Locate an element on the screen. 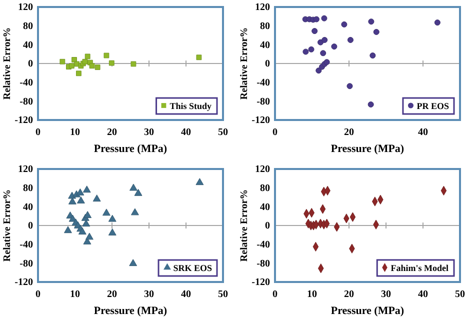 The image size is (474, 324). legend-label: SRK EOS is located at coordinates (192, 268).